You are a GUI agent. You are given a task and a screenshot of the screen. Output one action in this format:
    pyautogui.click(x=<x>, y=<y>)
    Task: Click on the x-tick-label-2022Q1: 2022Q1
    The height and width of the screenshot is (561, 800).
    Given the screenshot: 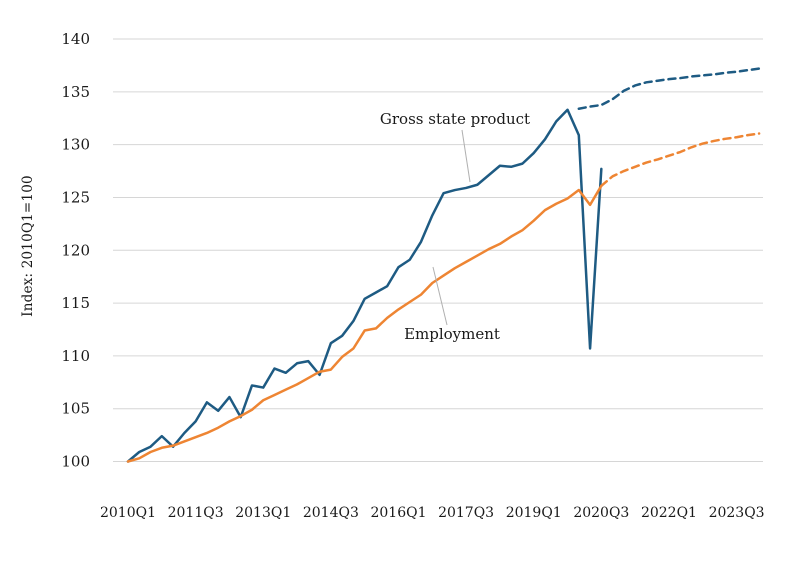 What is the action you would take?
    pyautogui.click(x=669, y=513)
    